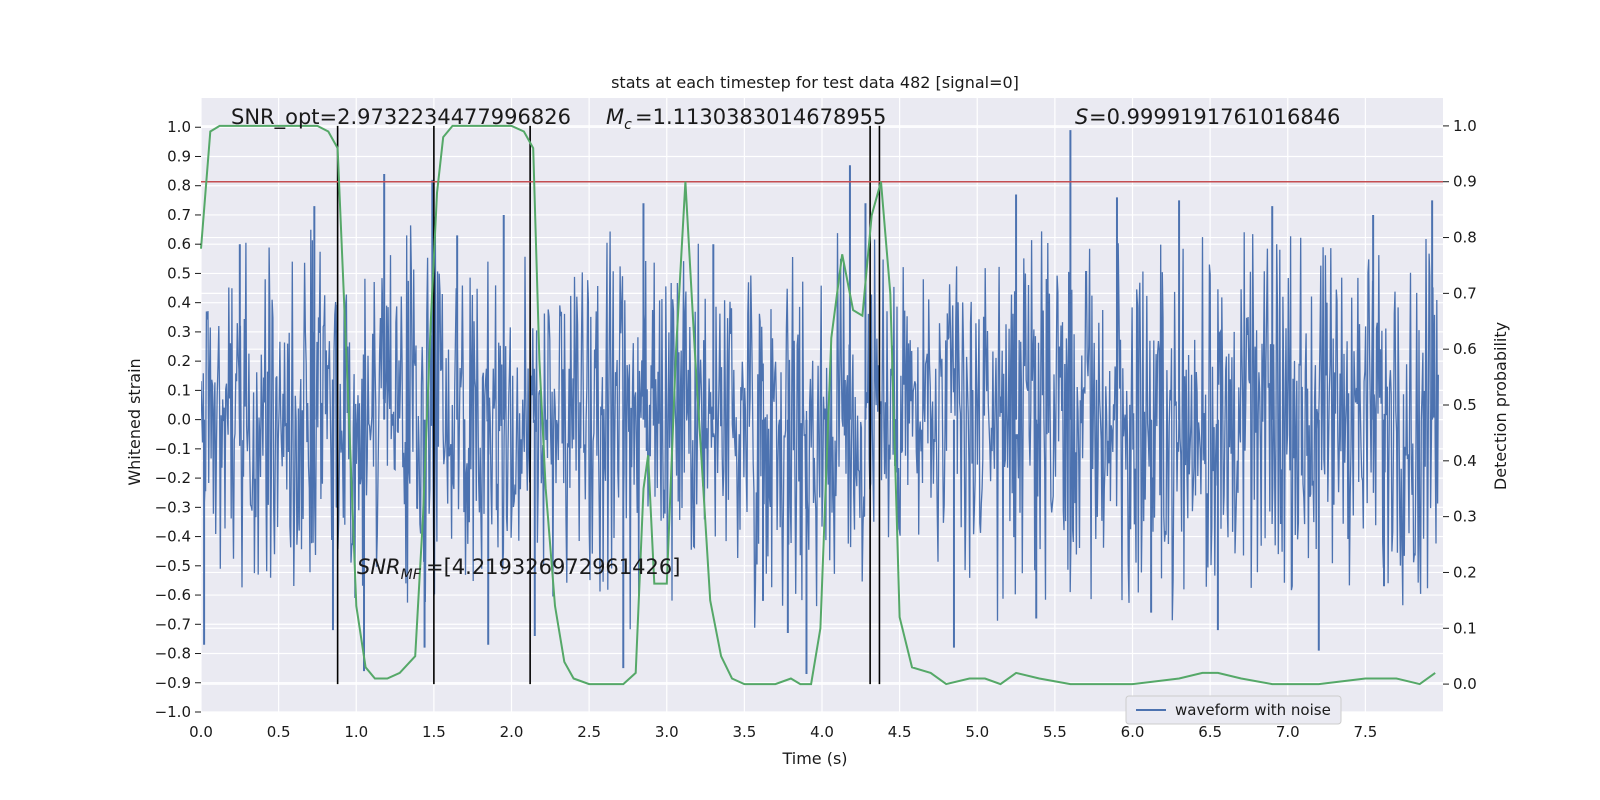 This screenshot has height=800, width=1600. What do you see at coordinates (977, 732) in the screenshot?
I see `x-tick-label: 5.0` at bounding box center [977, 732].